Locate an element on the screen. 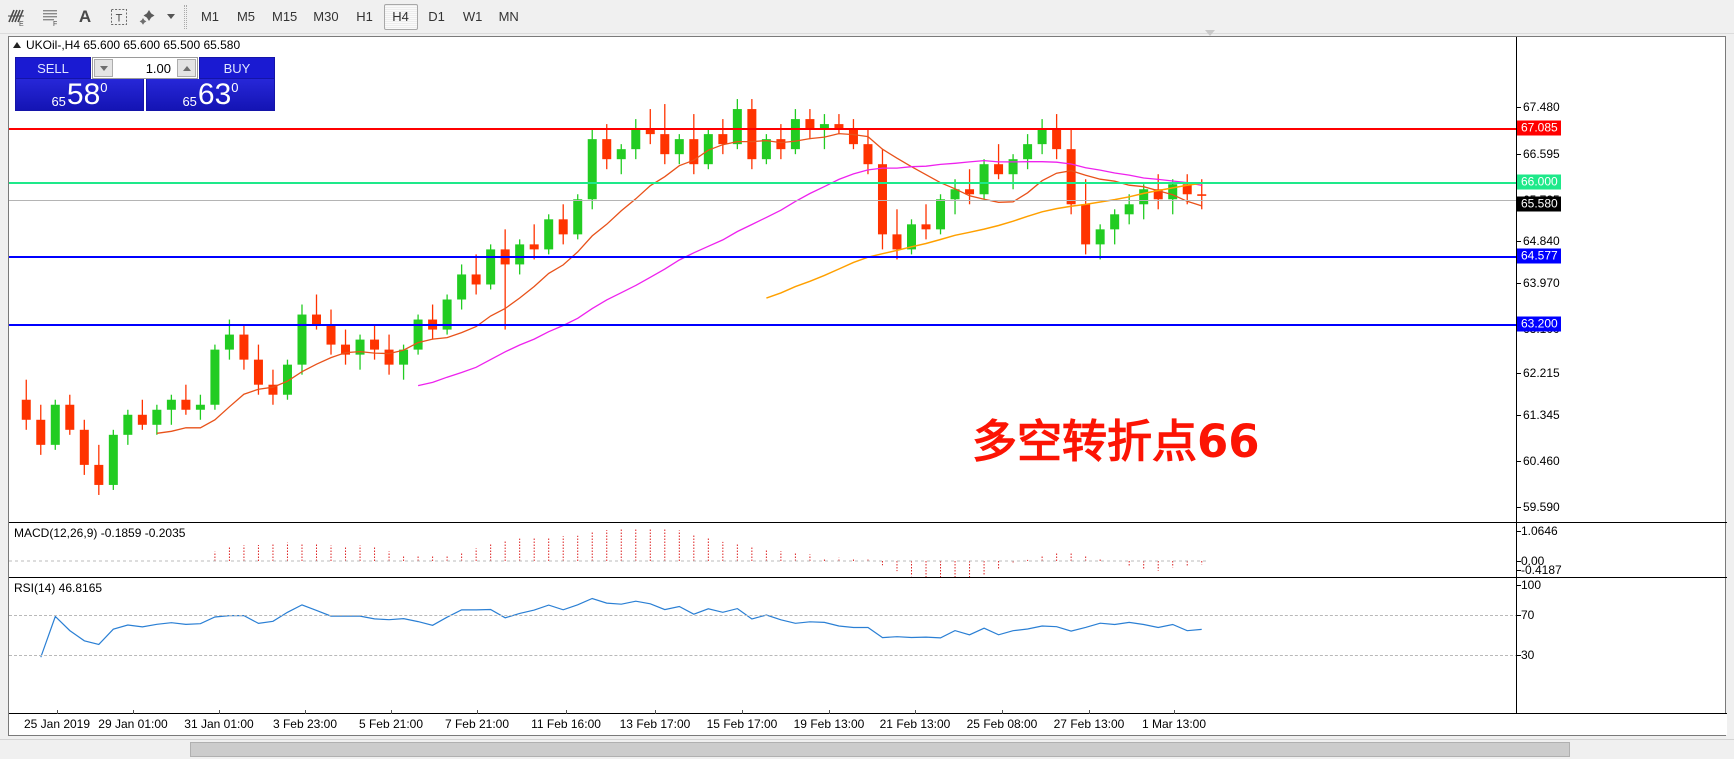  svg-text: T is located at coordinates (119, 18).